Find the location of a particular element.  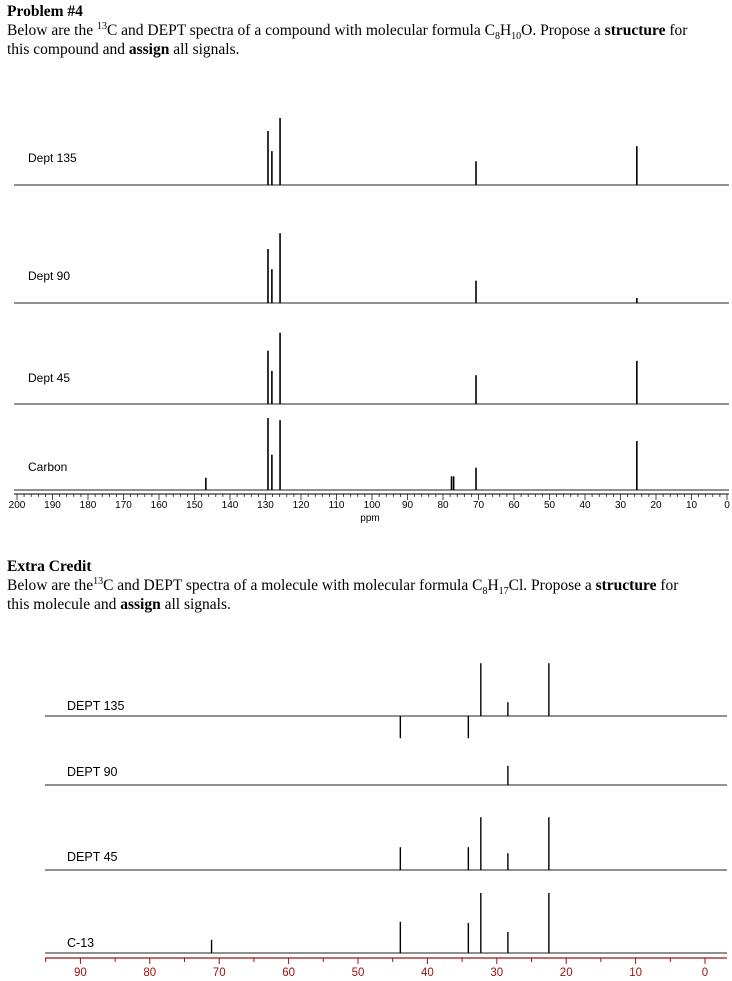

tick-label: 180 is located at coordinates (88, 505).